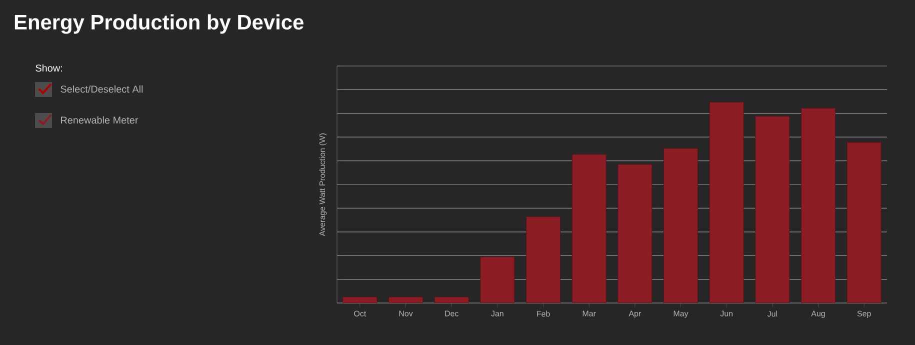  I want to click on text: Select/Deselect All, so click(101, 89).